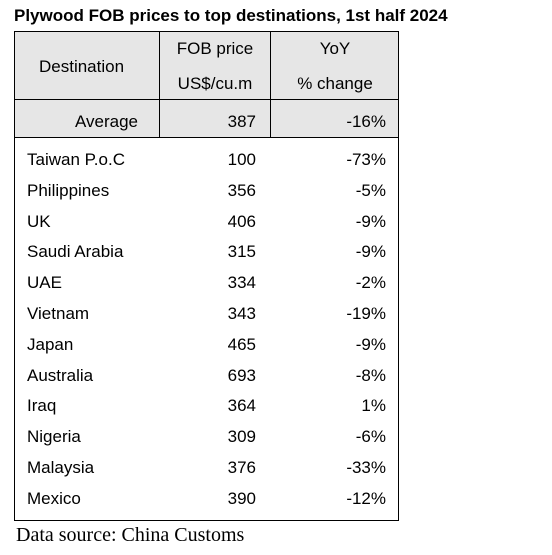  Describe the element at coordinates (107, 121) in the screenshot. I see `average-label: Average` at that location.